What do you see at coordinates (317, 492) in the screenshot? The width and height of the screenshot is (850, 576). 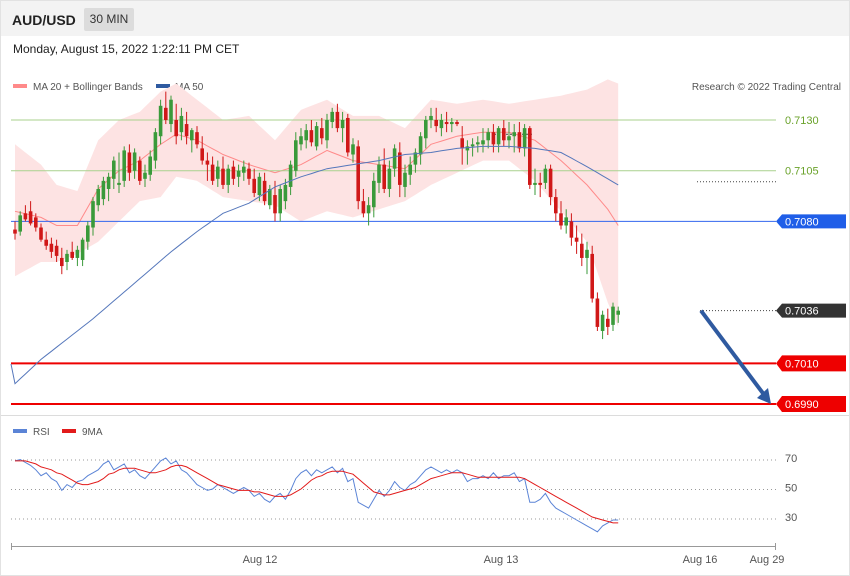 I see `rsi-ma-line` at bounding box center [317, 492].